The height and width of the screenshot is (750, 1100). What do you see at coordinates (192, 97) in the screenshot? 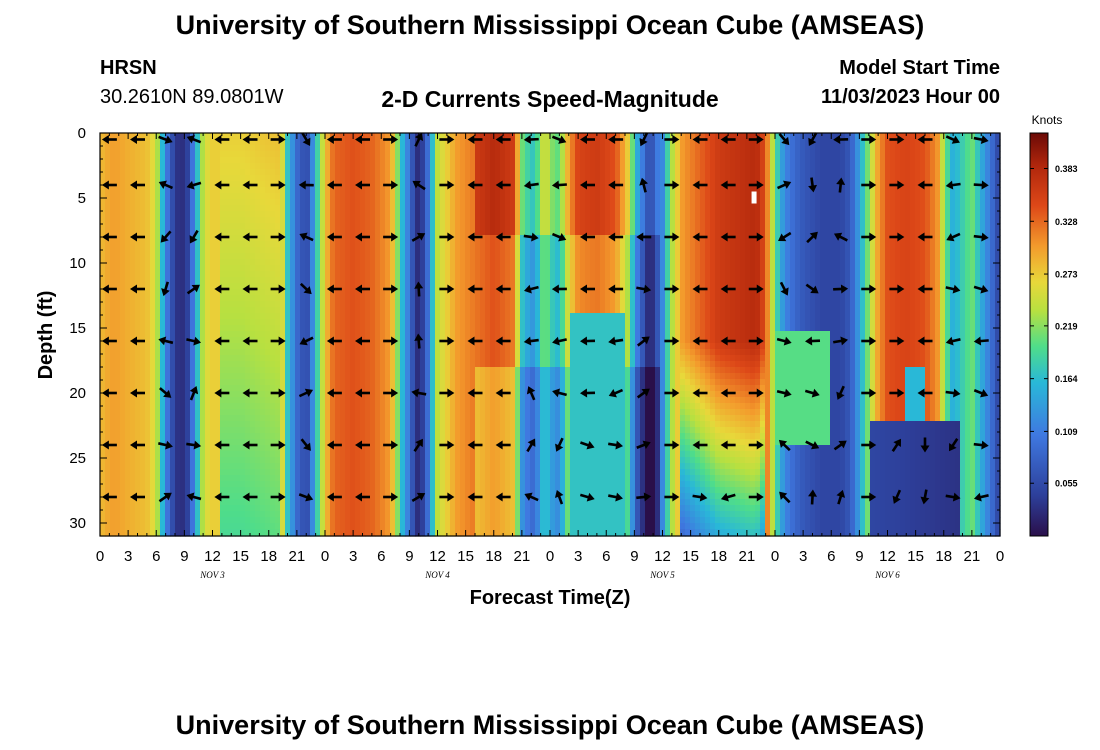
I see `station-coords: 30.2610N 89.0801W` at bounding box center [192, 97].